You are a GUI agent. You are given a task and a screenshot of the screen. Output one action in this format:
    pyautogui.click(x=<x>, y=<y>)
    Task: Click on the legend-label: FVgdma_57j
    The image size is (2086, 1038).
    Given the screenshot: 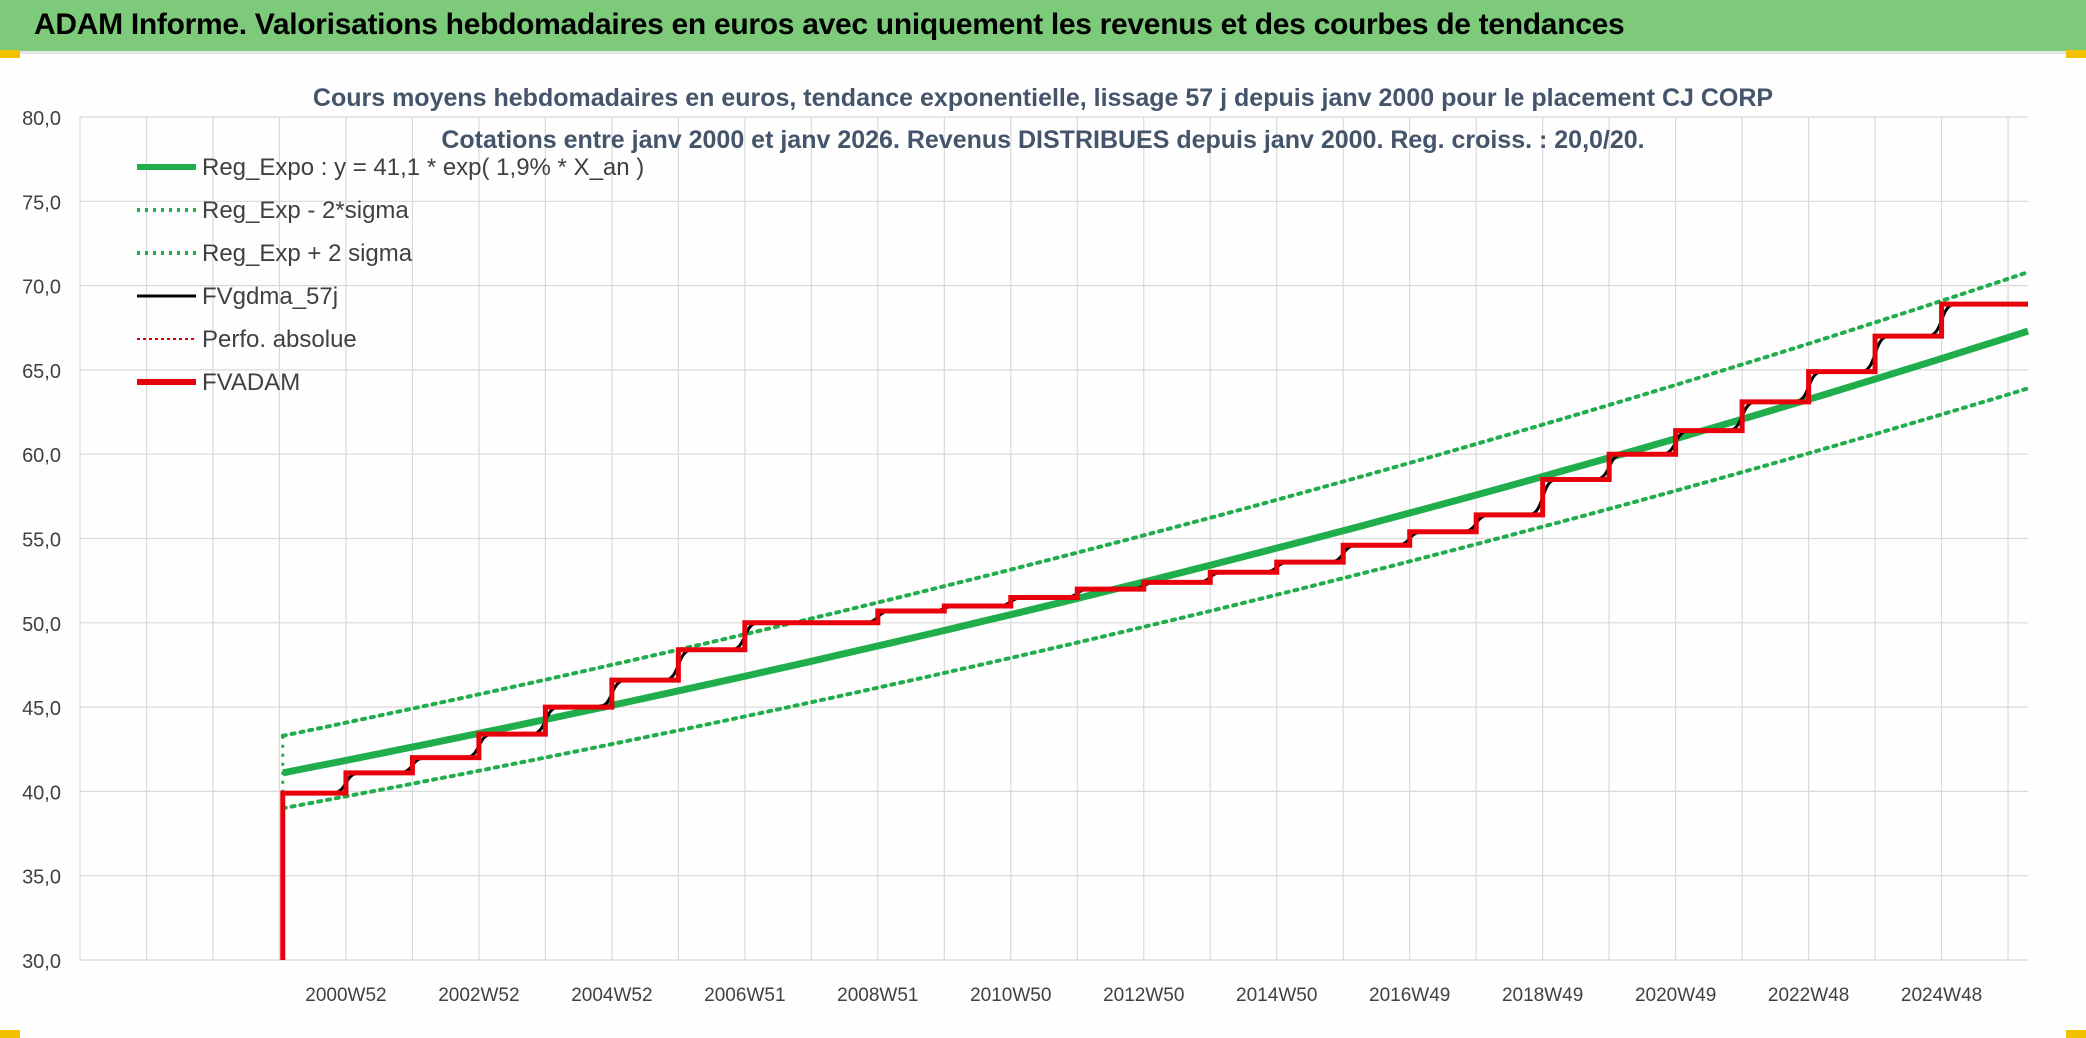 What is the action you would take?
    pyautogui.click(x=270, y=296)
    